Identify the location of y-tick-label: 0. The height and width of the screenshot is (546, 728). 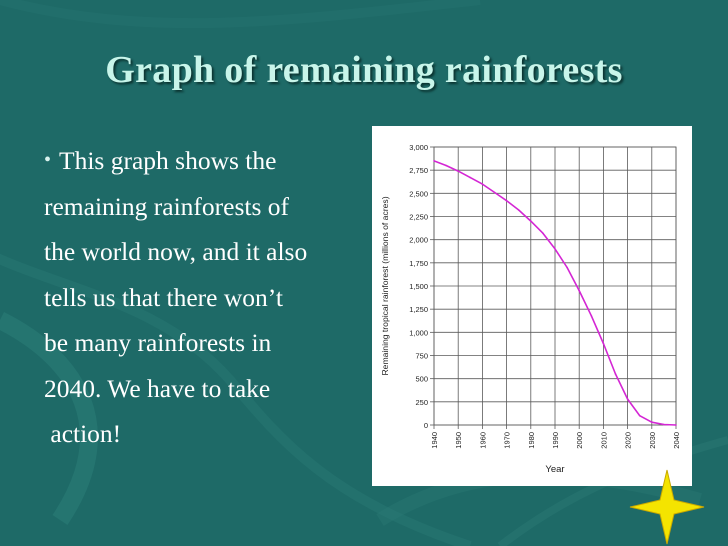
(426, 425).